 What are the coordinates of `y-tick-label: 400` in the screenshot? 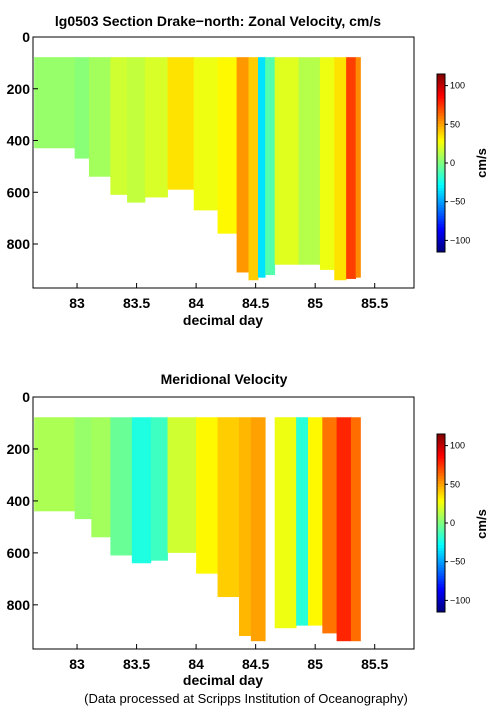 It's located at (19, 501).